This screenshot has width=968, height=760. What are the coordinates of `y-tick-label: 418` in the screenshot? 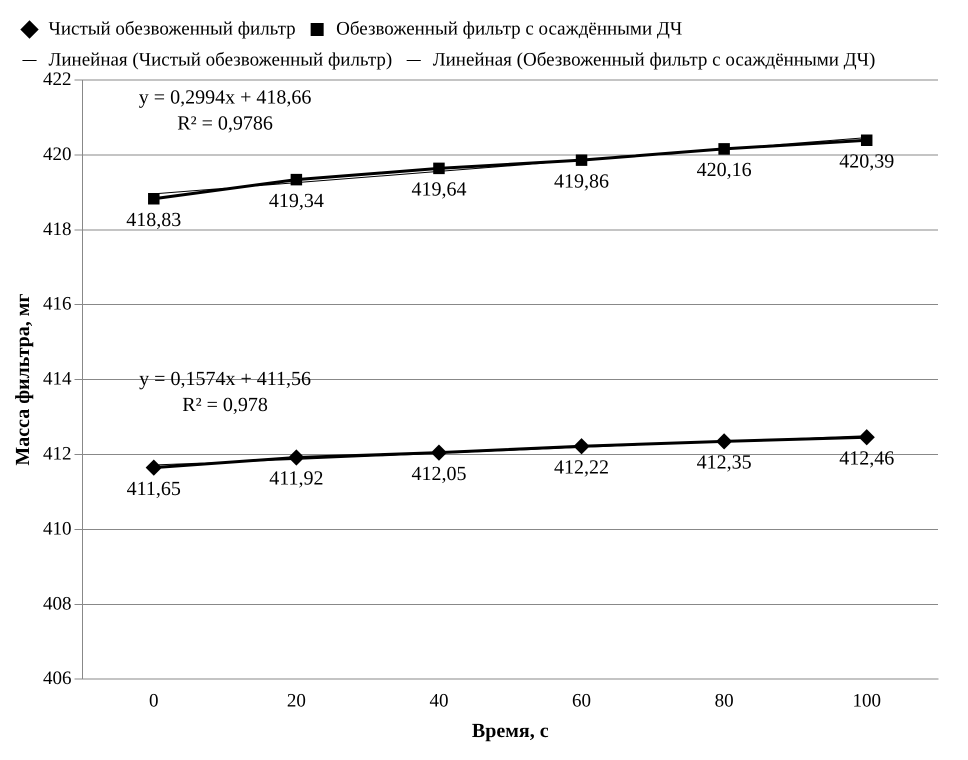 It's located at (57, 229).